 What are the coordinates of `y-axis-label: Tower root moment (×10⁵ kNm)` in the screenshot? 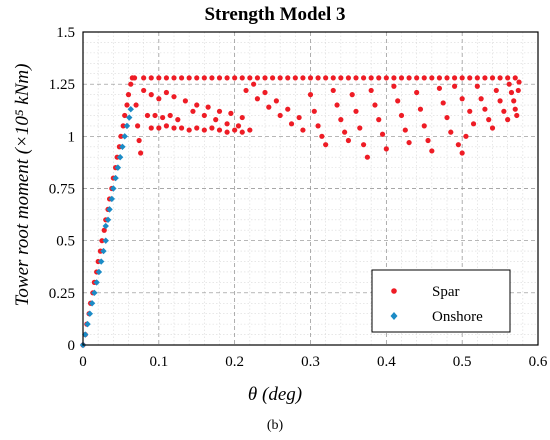 It's located at (22, 185).